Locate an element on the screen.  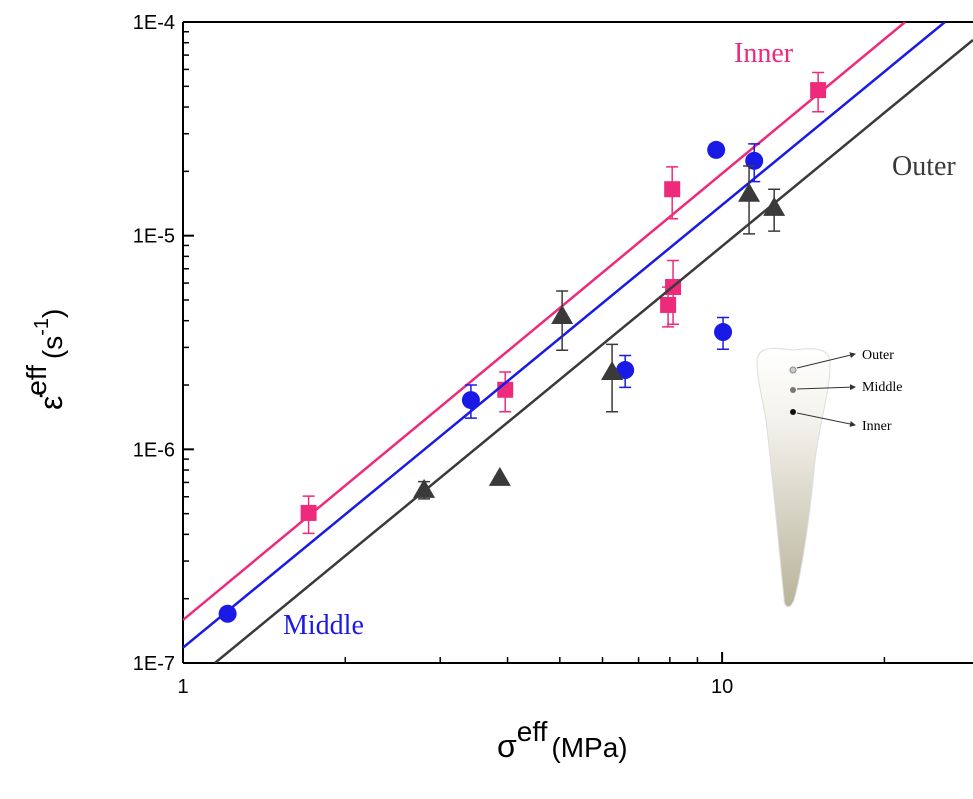
x-axis-title: σeff(MPa) is located at coordinates (562, 740).